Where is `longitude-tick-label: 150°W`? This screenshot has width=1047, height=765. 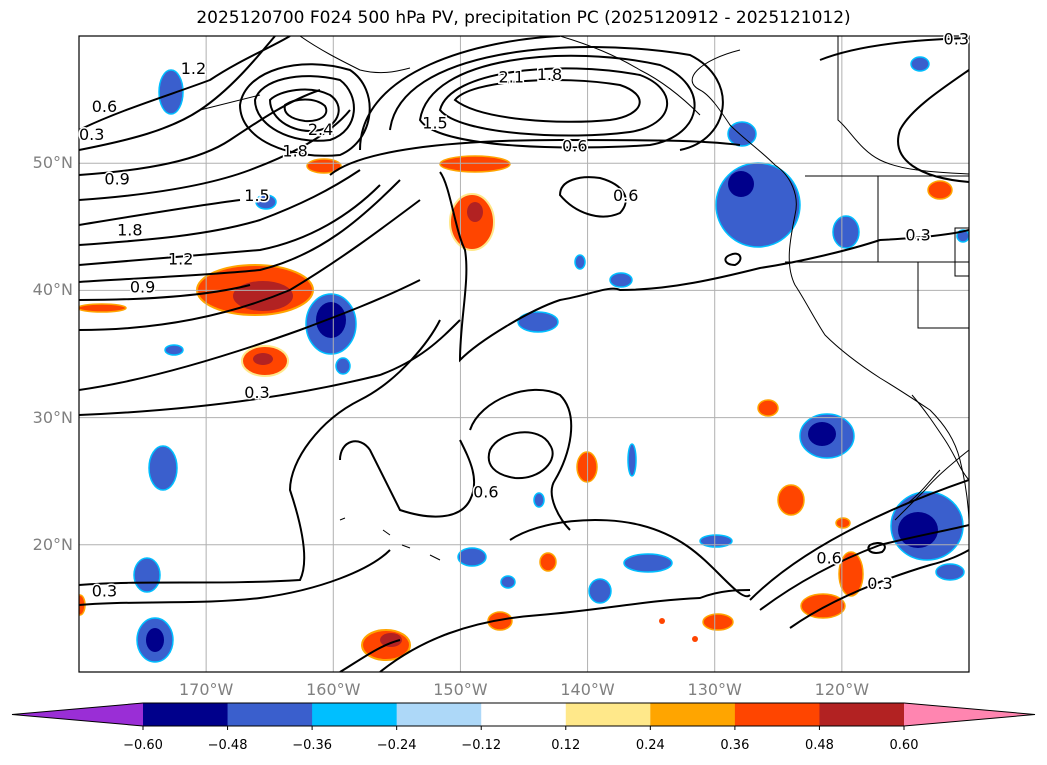 longitude-tick-label: 150°W is located at coordinates (460, 689).